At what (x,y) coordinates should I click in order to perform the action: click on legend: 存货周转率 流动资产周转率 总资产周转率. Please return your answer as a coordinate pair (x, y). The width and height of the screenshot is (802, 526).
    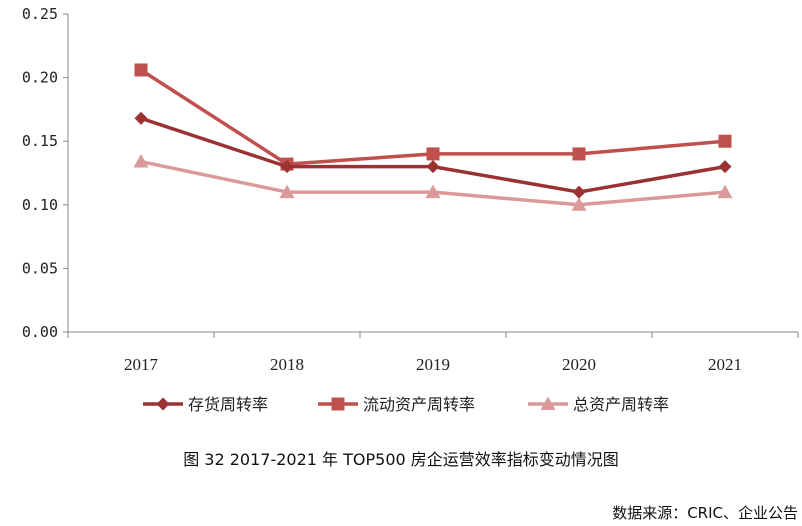
    Looking at the image, I should click on (406, 404).